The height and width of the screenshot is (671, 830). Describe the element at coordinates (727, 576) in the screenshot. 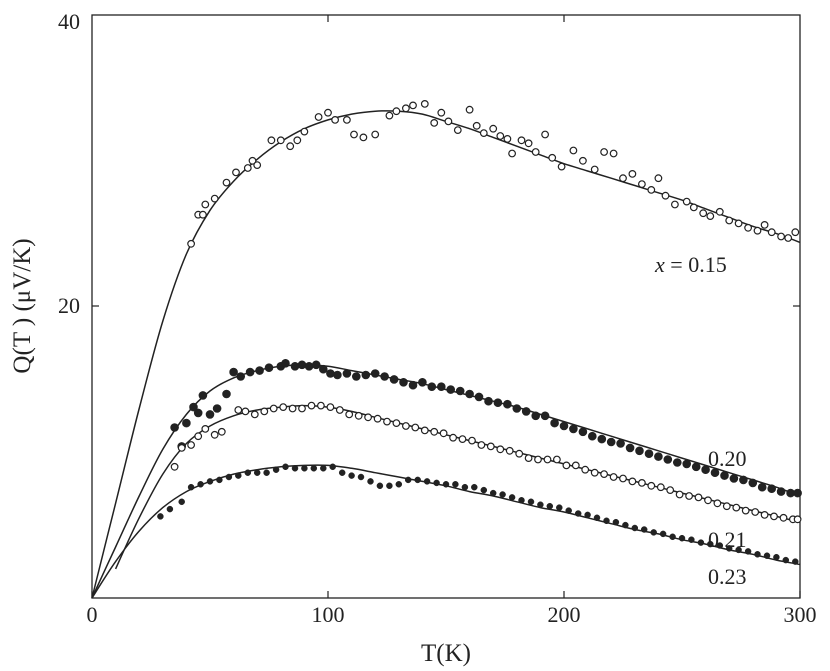

I see `series-label-023: 0.23` at that location.